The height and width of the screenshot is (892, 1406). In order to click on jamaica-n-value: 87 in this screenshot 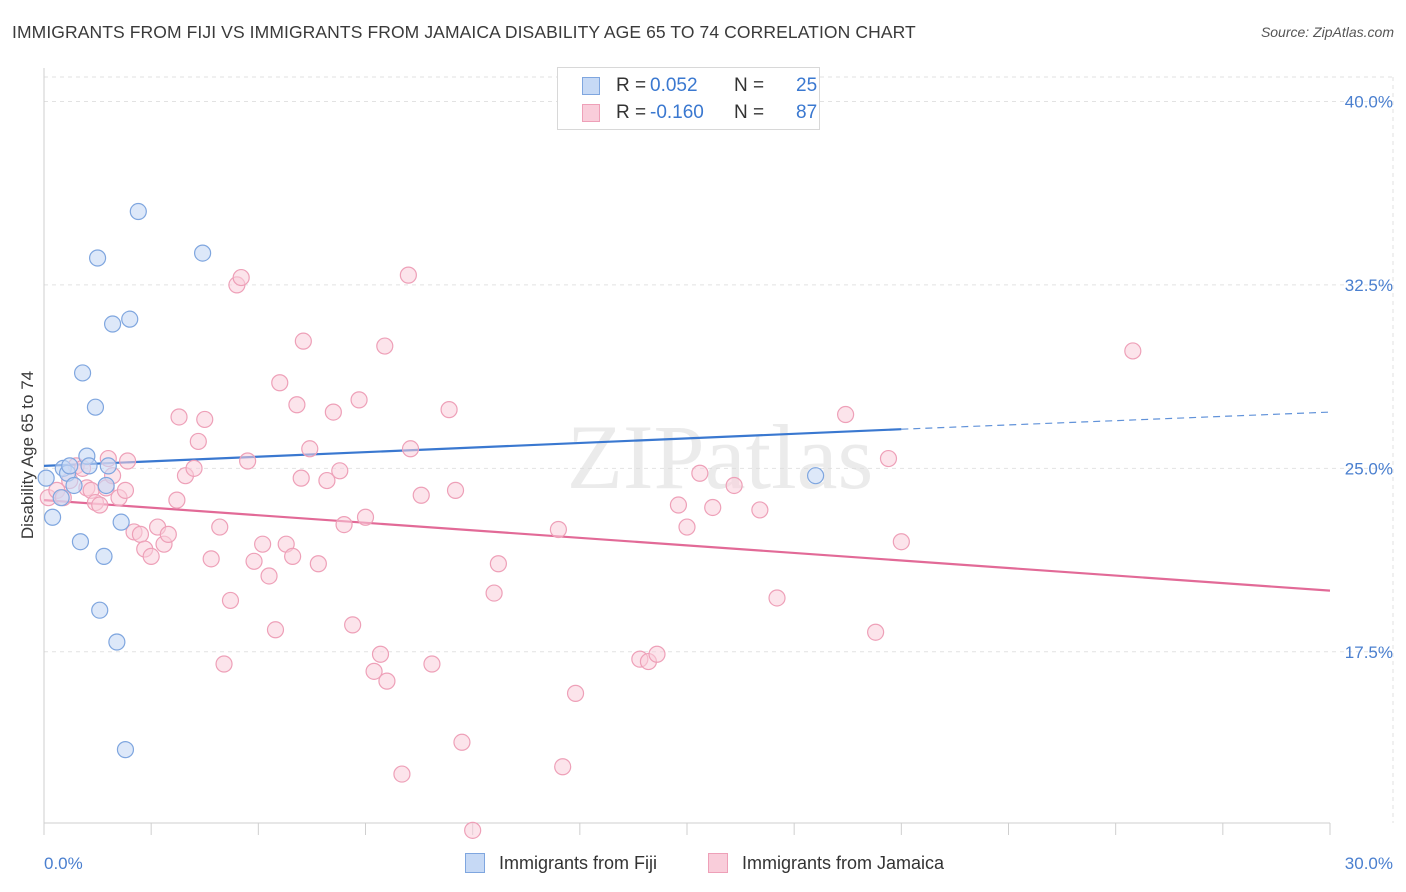, I will do `click(807, 112)`.